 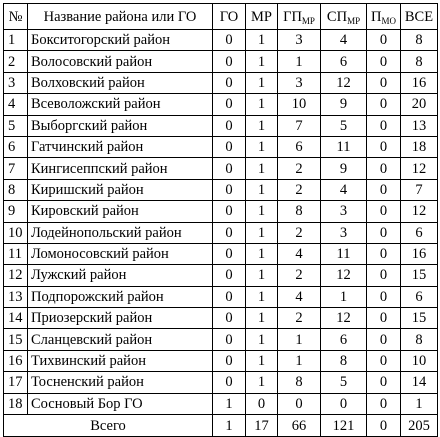 I want to click on cell-district-name: Сланцевский район, so click(x=120, y=339).